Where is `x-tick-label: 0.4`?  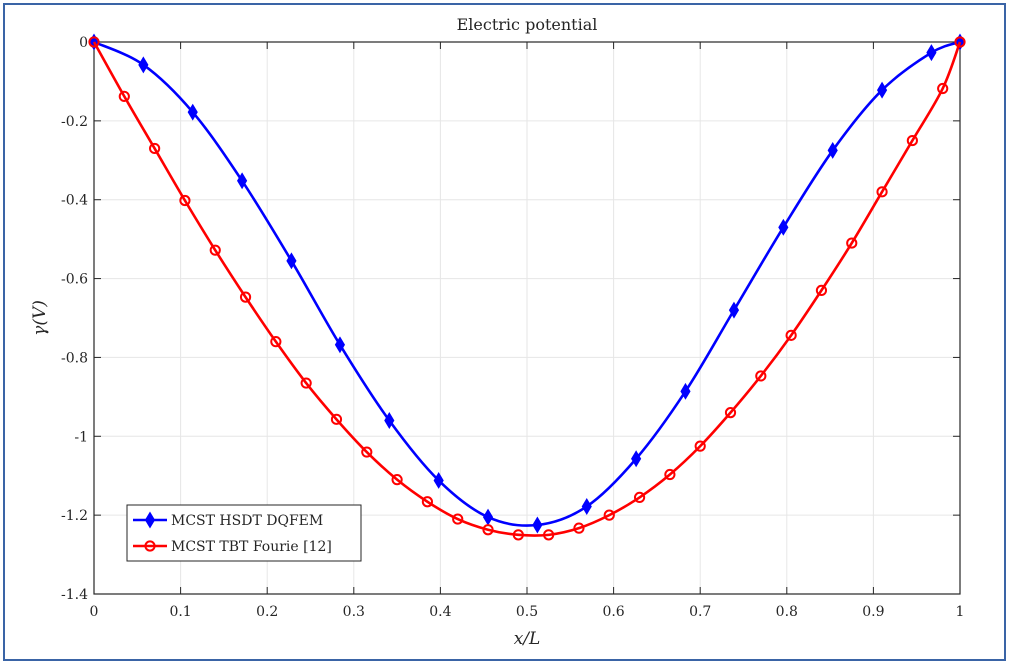
x-tick-label: 0.4 is located at coordinates (440, 612).